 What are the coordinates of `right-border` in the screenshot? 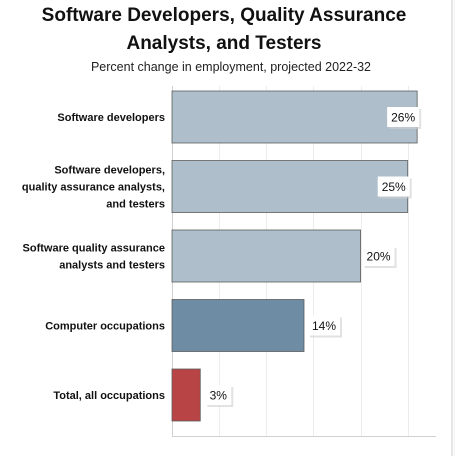 It's located at (452, 228).